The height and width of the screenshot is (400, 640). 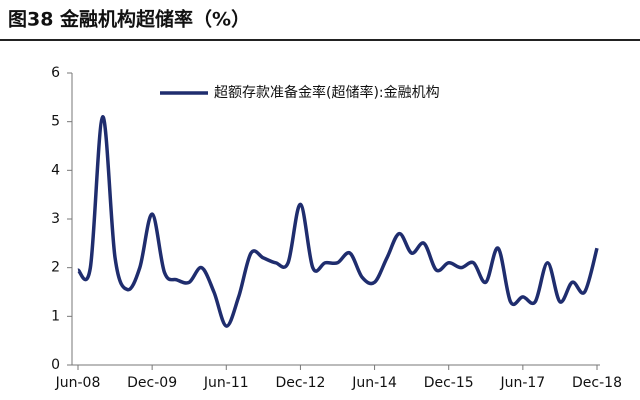 I want to click on y-tick-label: 1, so click(x=55, y=316).